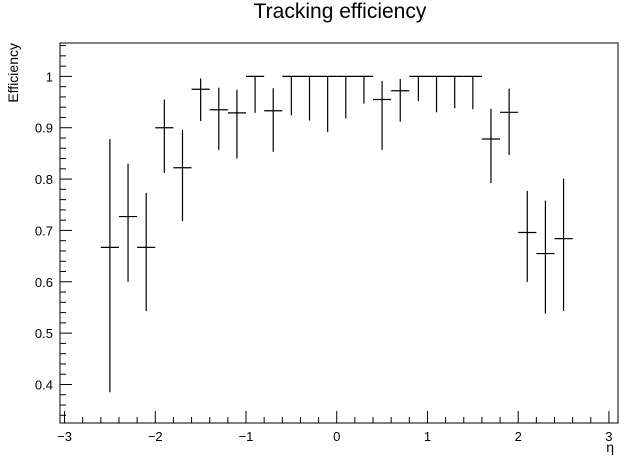  I want to click on y-tick-label: 1, so click(49, 76).